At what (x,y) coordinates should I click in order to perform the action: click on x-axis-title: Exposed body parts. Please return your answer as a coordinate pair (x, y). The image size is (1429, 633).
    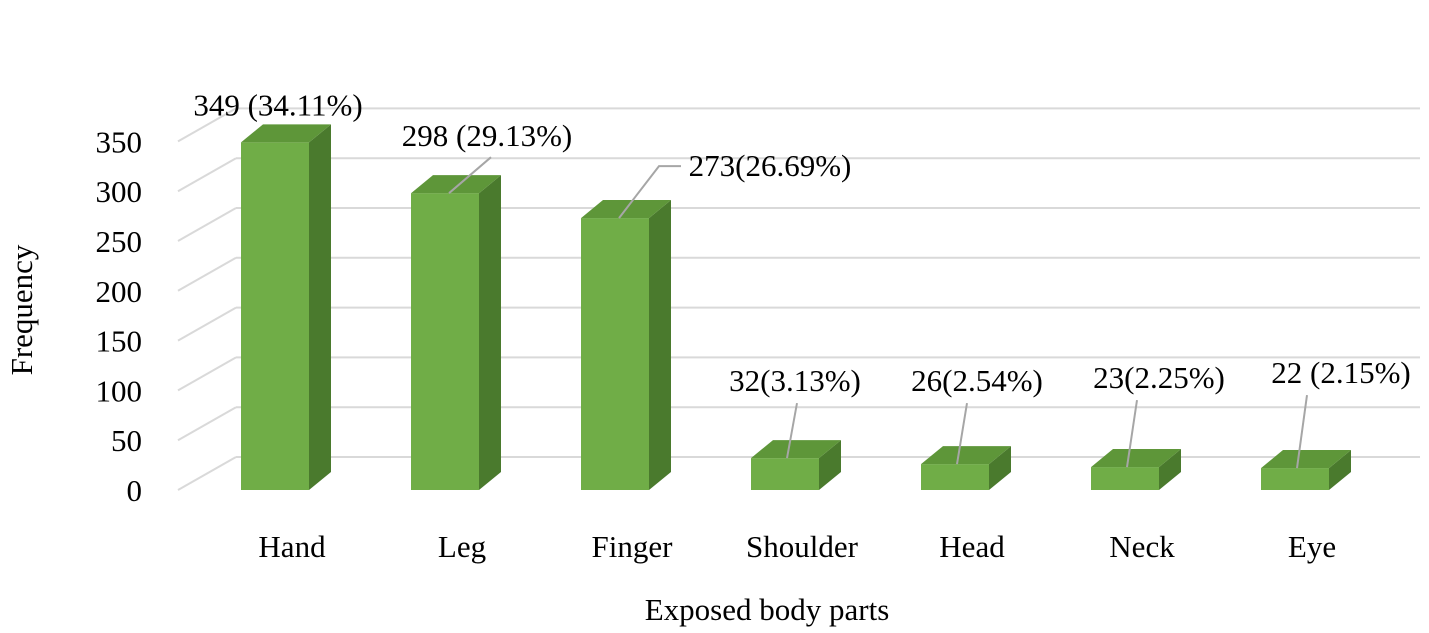
    Looking at the image, I should click on (767, 609).